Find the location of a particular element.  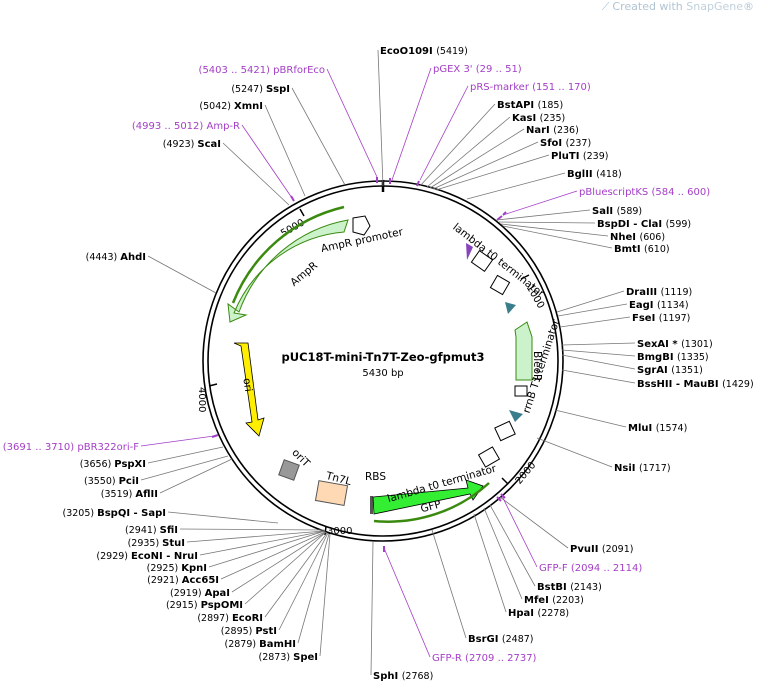

site-mlui: MluI (1574) is located at coordinates (657, 428).